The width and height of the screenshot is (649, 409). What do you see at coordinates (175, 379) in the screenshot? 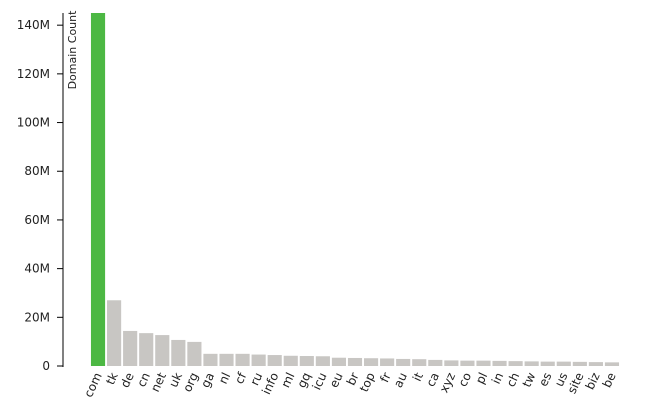
I see `x-tick-label: uk` at bounding box center [175, 379].